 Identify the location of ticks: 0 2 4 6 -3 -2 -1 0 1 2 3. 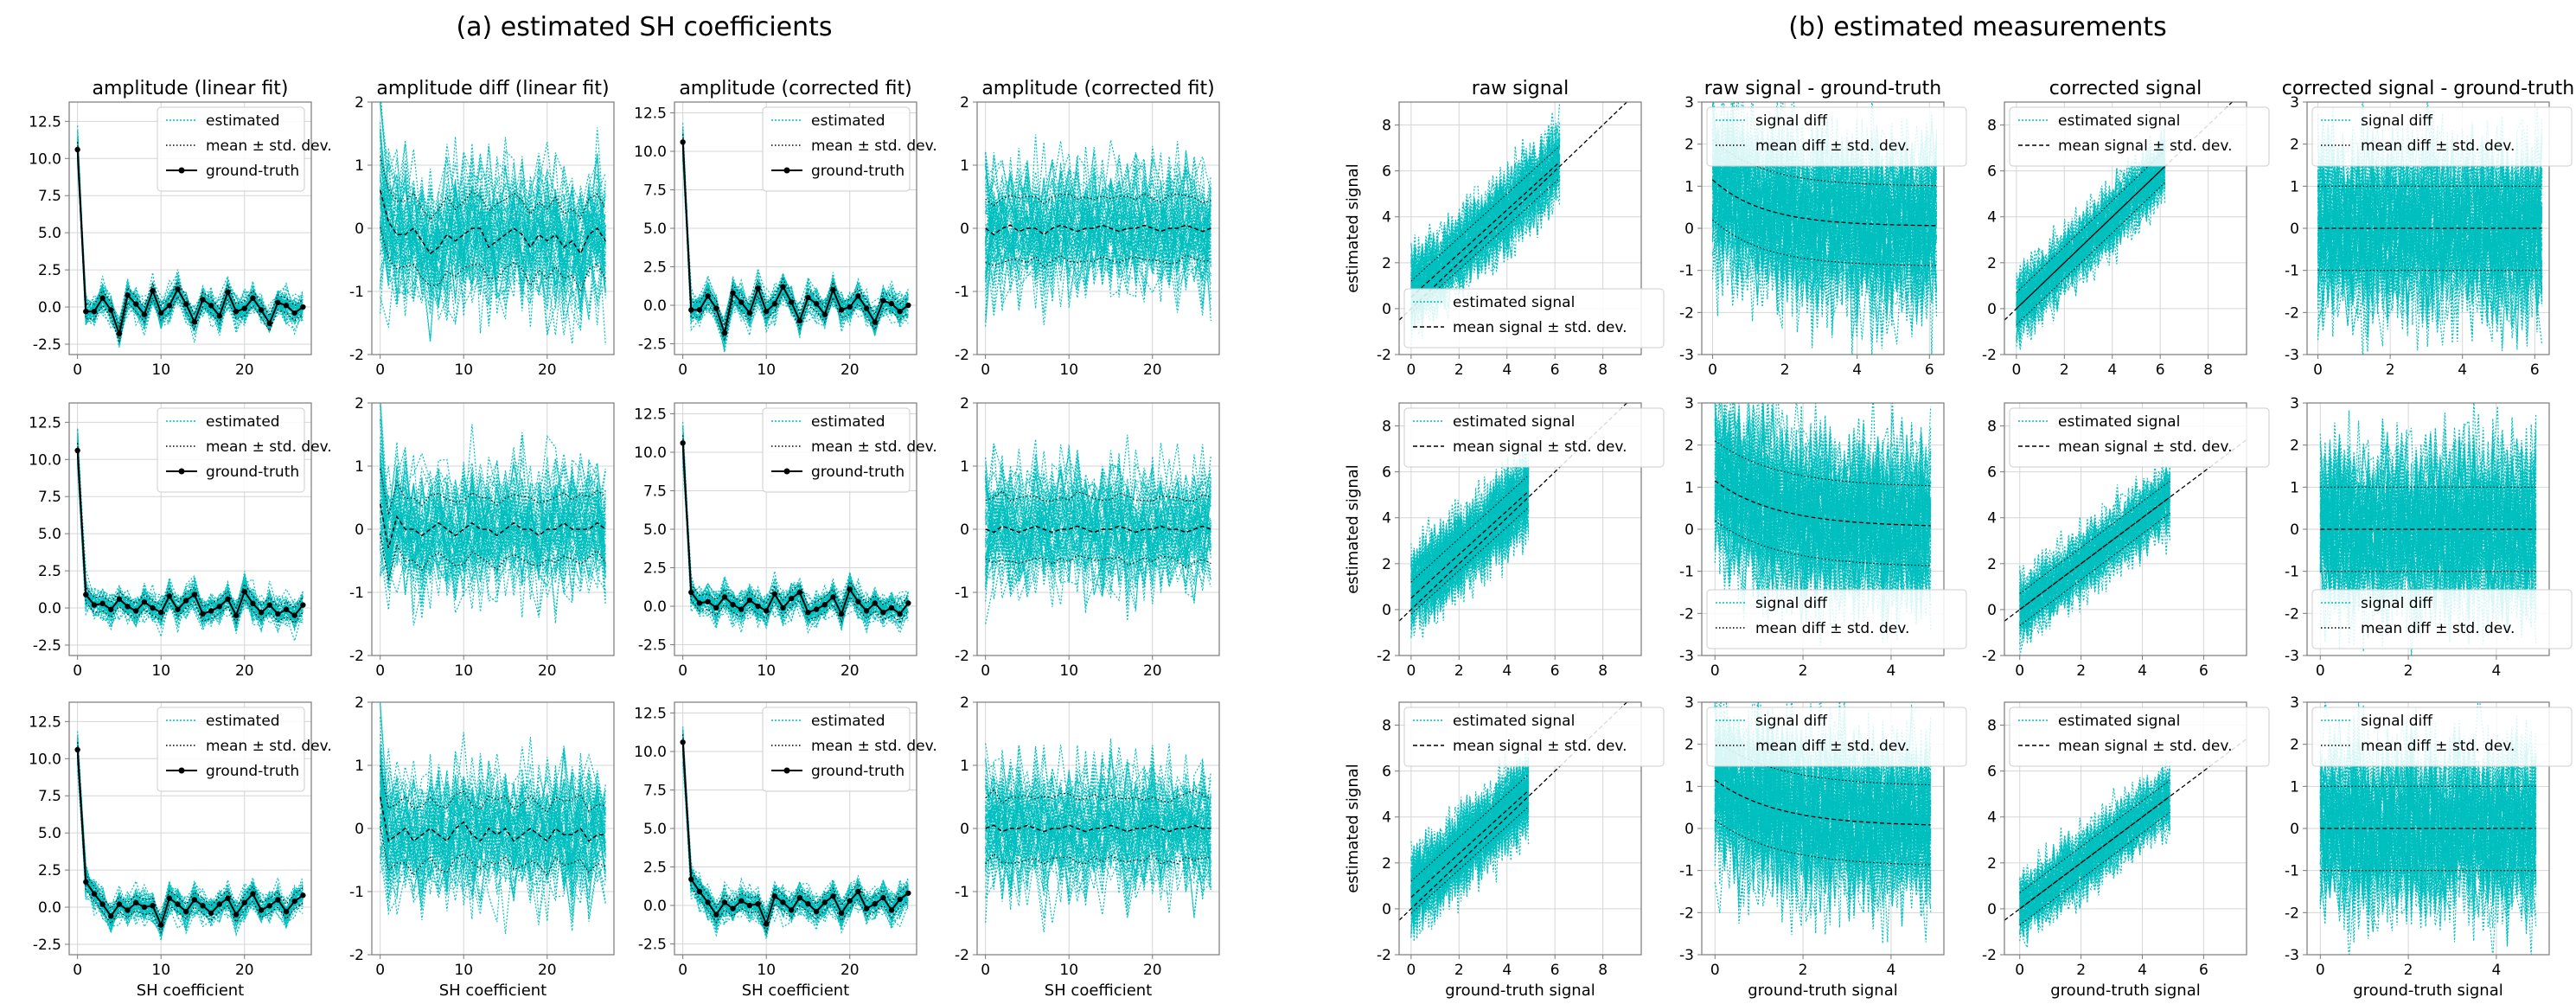
(1807, 236).